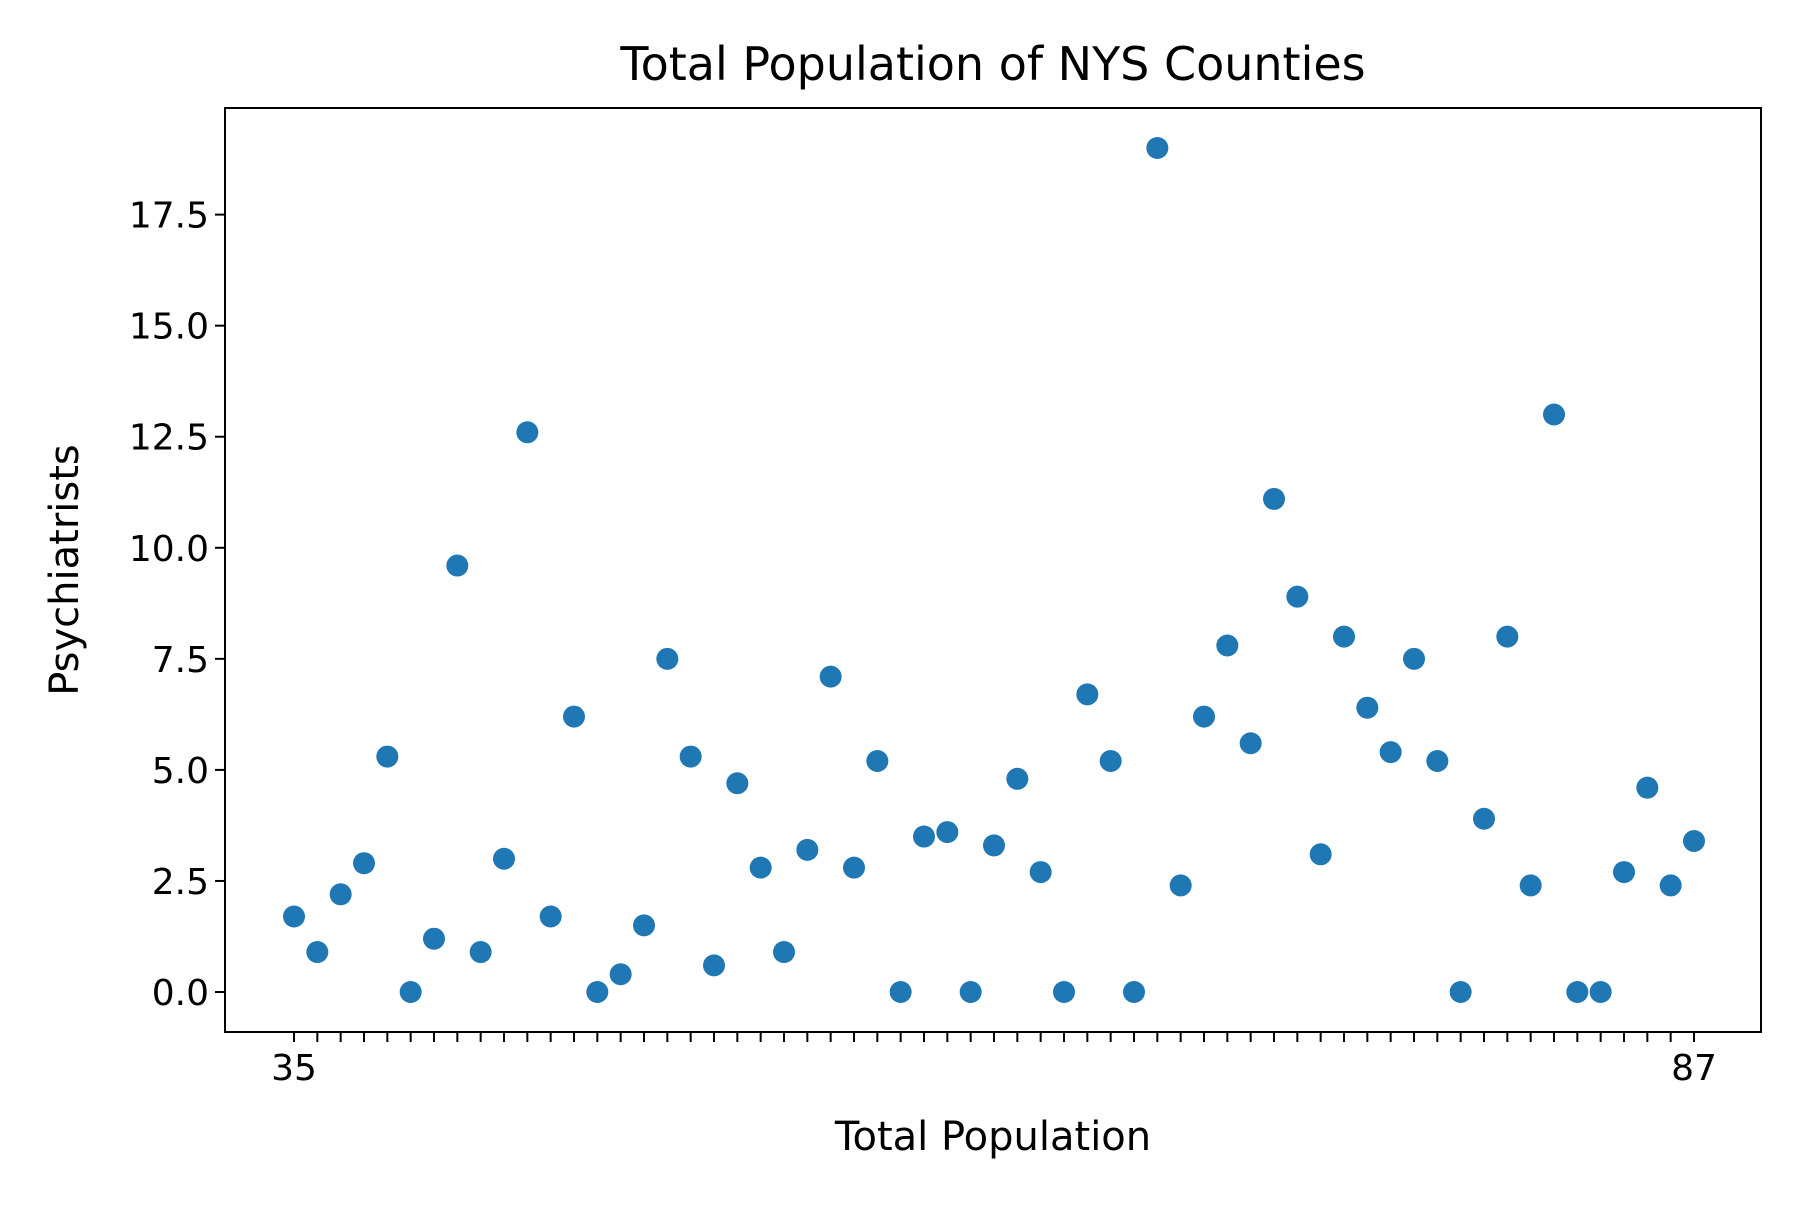  I want to click on y-tick-label: 10.0, so click(169, 549).